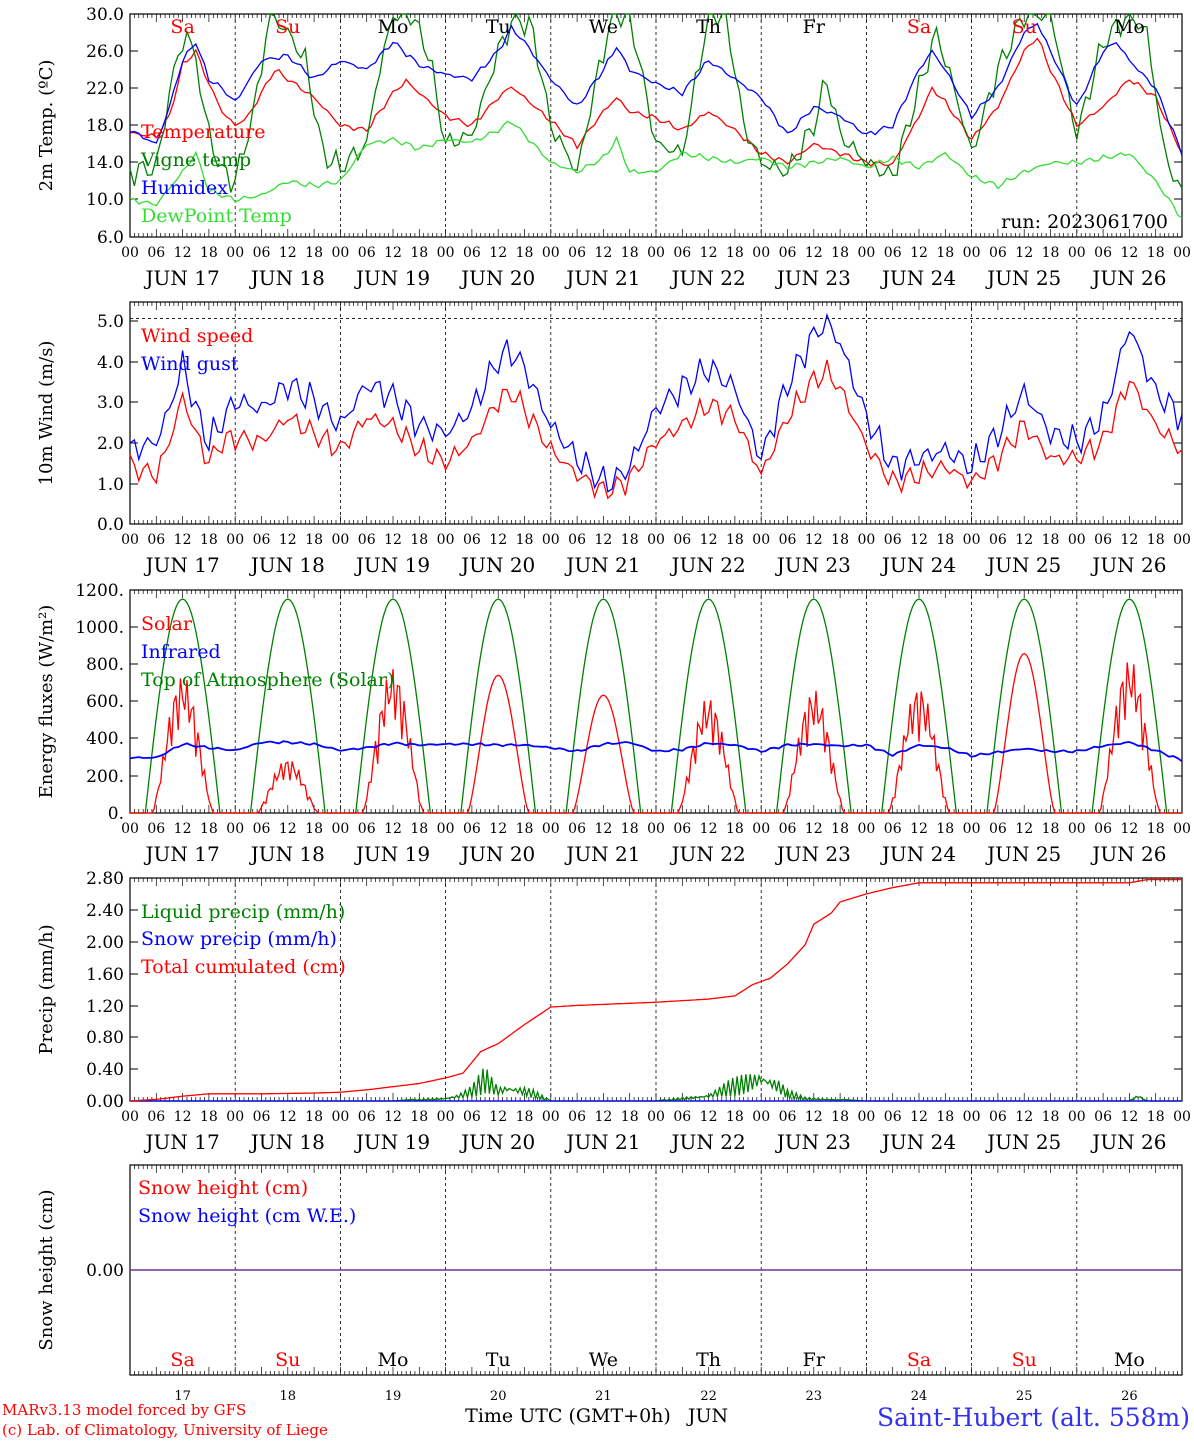 The width and height of the screenshot is (1194, 1445). I want to click on weekday-label: Su, so click(1024, 1360).